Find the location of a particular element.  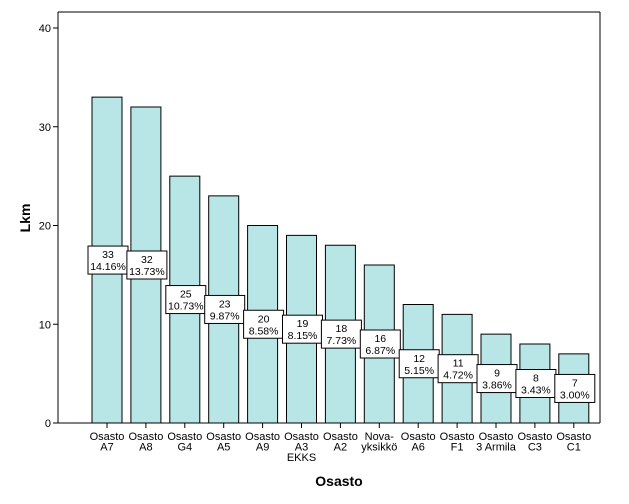

data-label-count: 16 is located at coordinates (380, 339).